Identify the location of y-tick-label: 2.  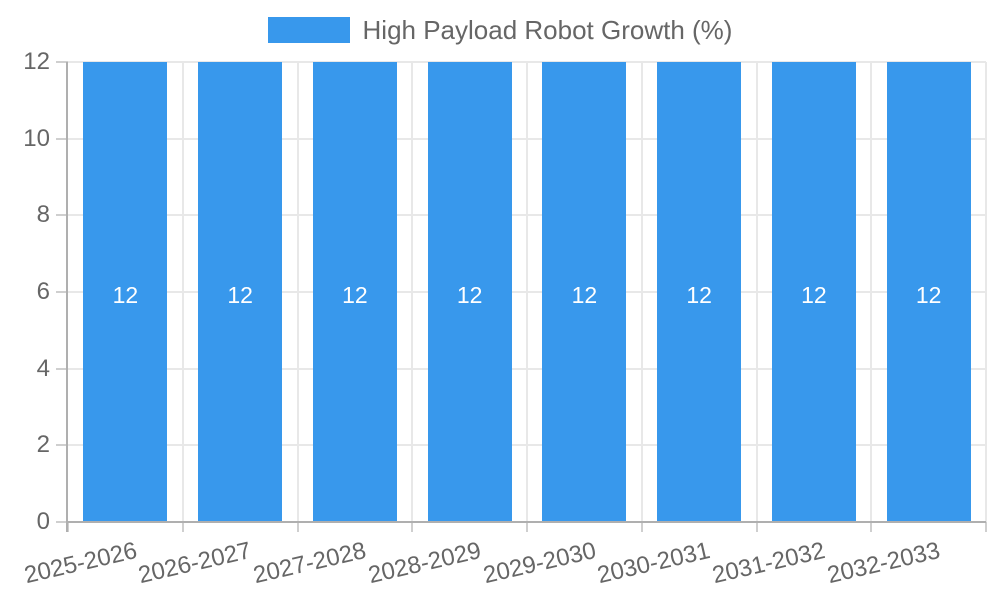
(43, 445).